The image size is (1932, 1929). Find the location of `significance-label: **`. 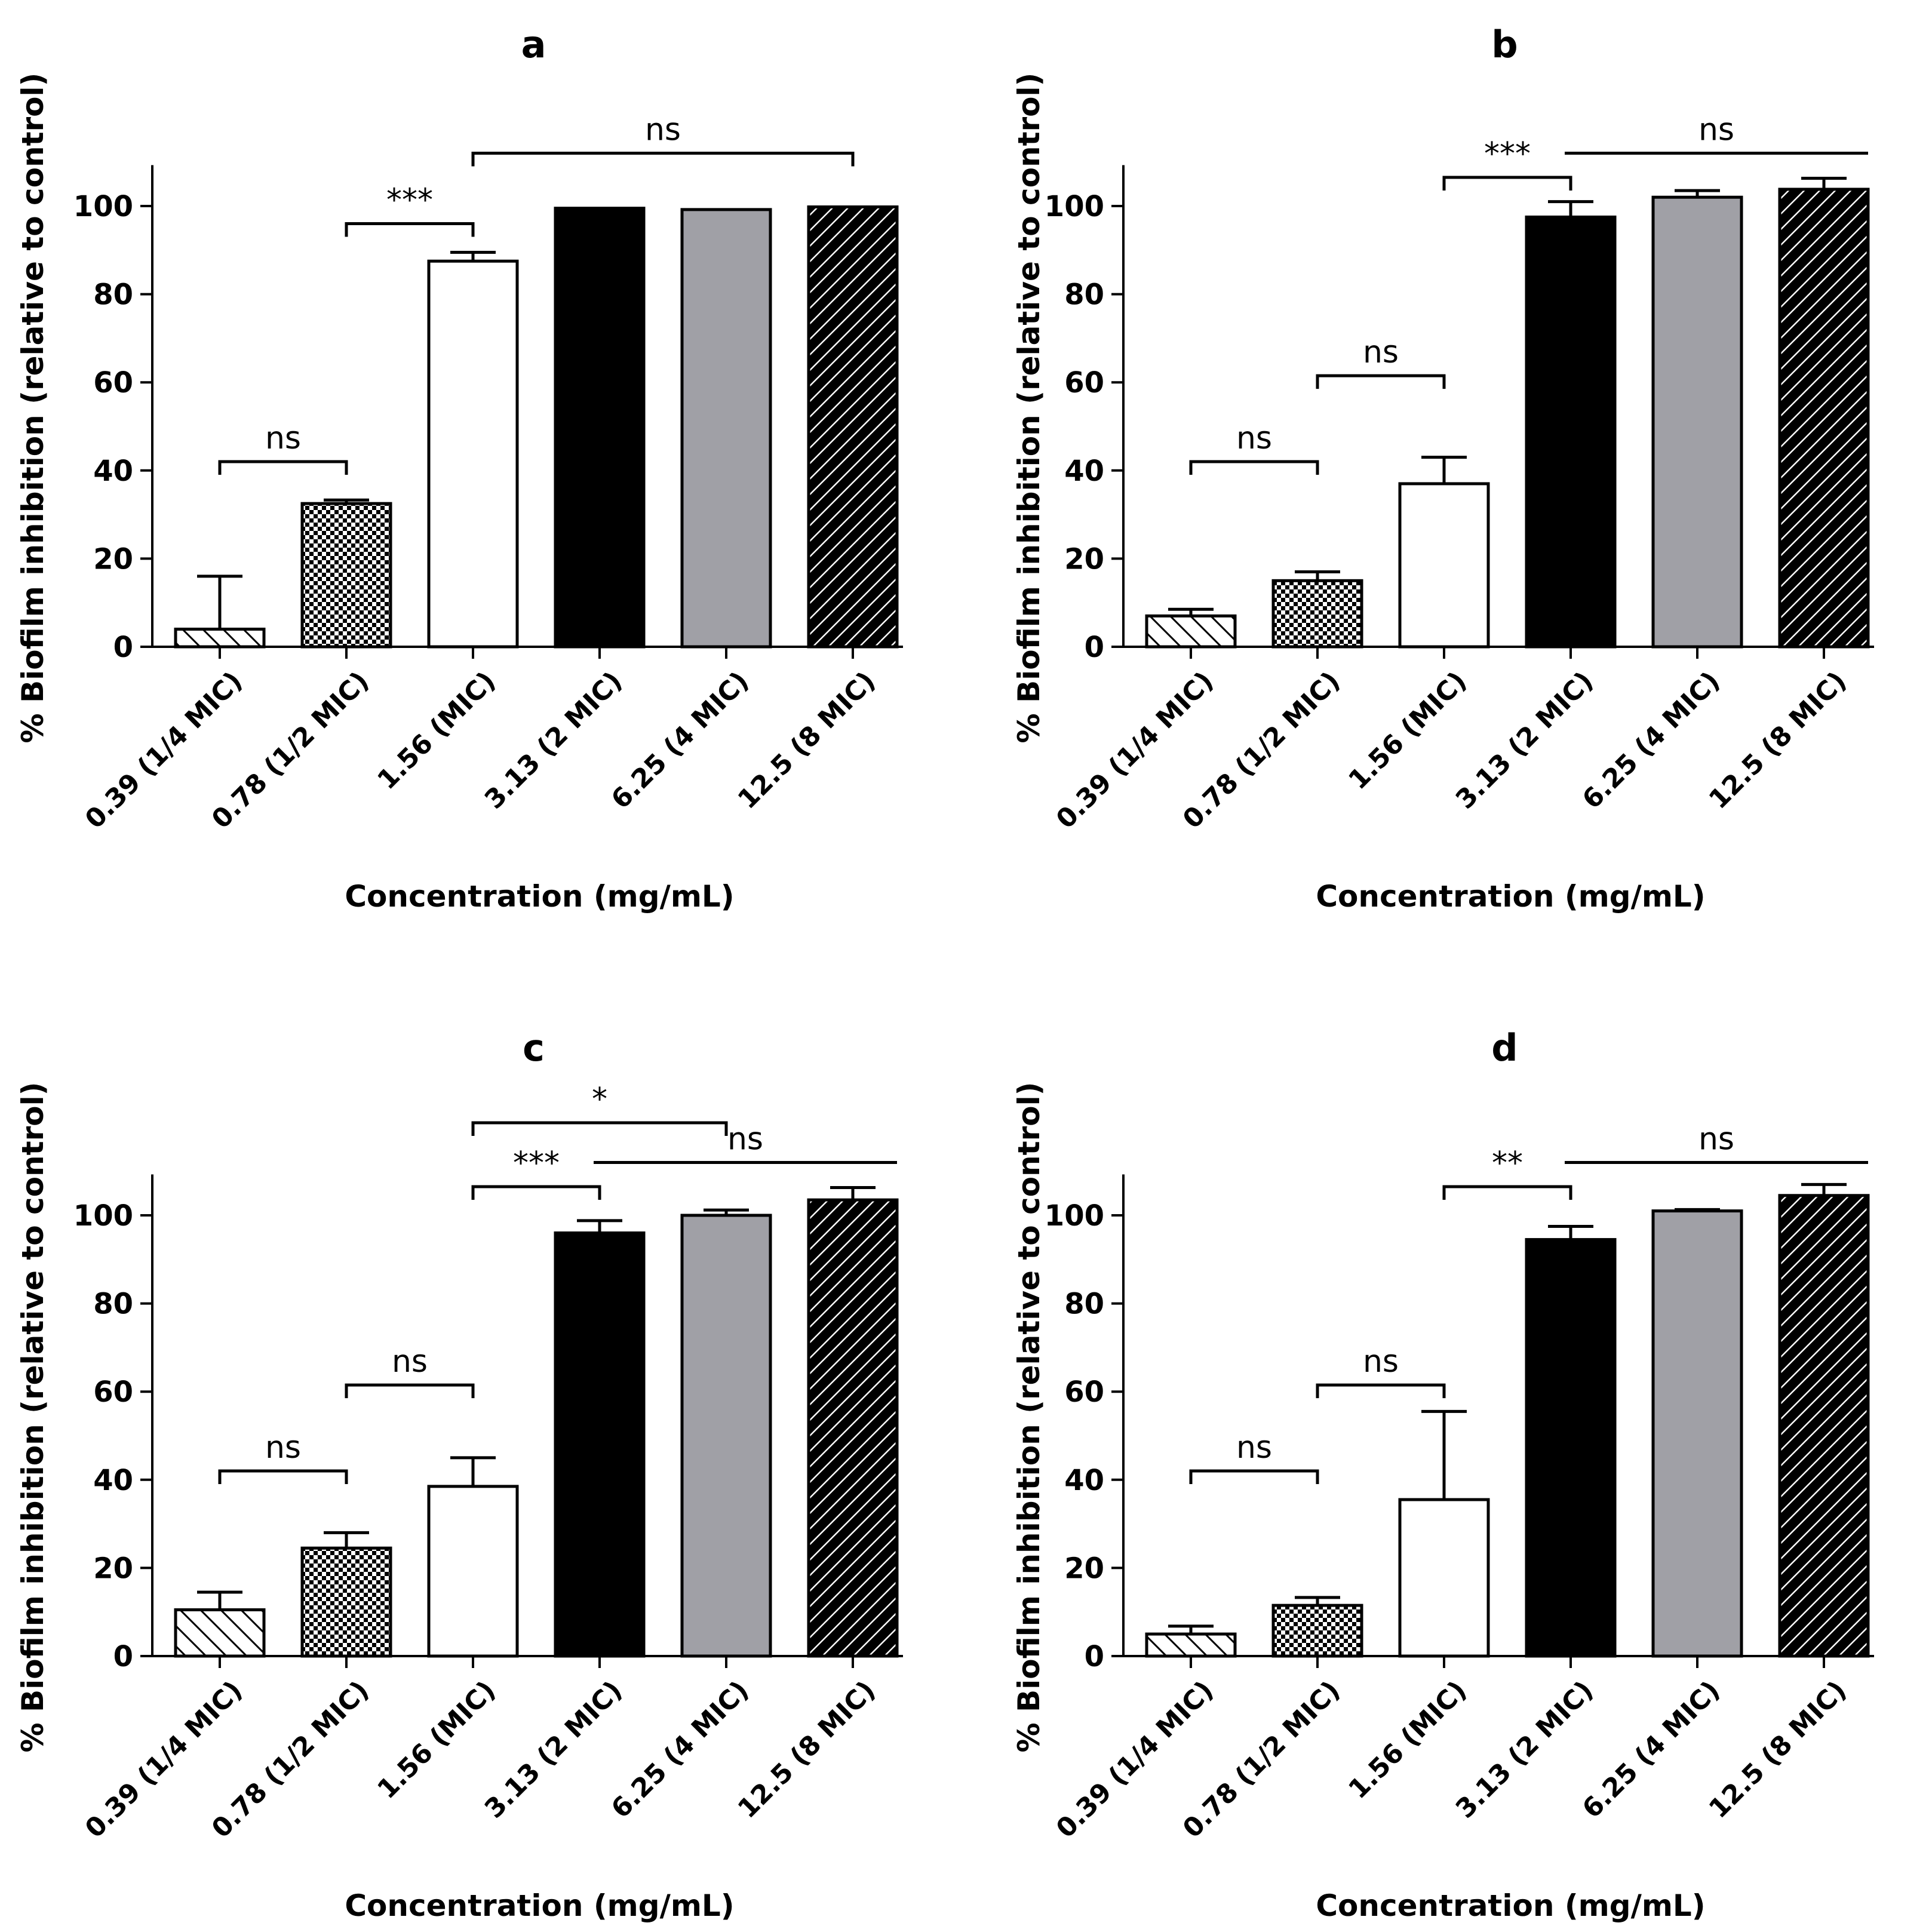

significance-label: ** is located at coordinates (1507, 1163).